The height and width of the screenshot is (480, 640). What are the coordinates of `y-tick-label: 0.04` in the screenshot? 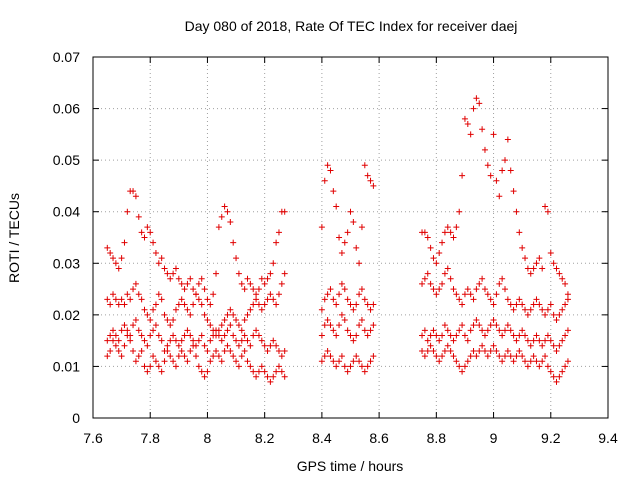 It's located at (66, 212).